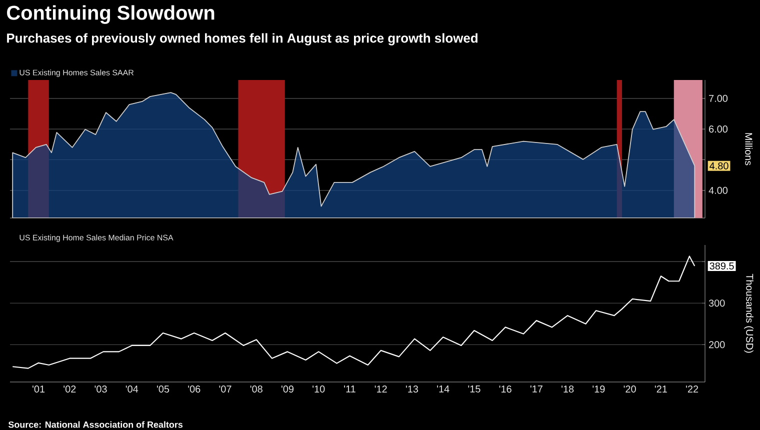 This screenshot has height=430, width=760. Describe the element at coordinates (692, 389) in the screenshot. I see `x-tick-label: '22` at that location.